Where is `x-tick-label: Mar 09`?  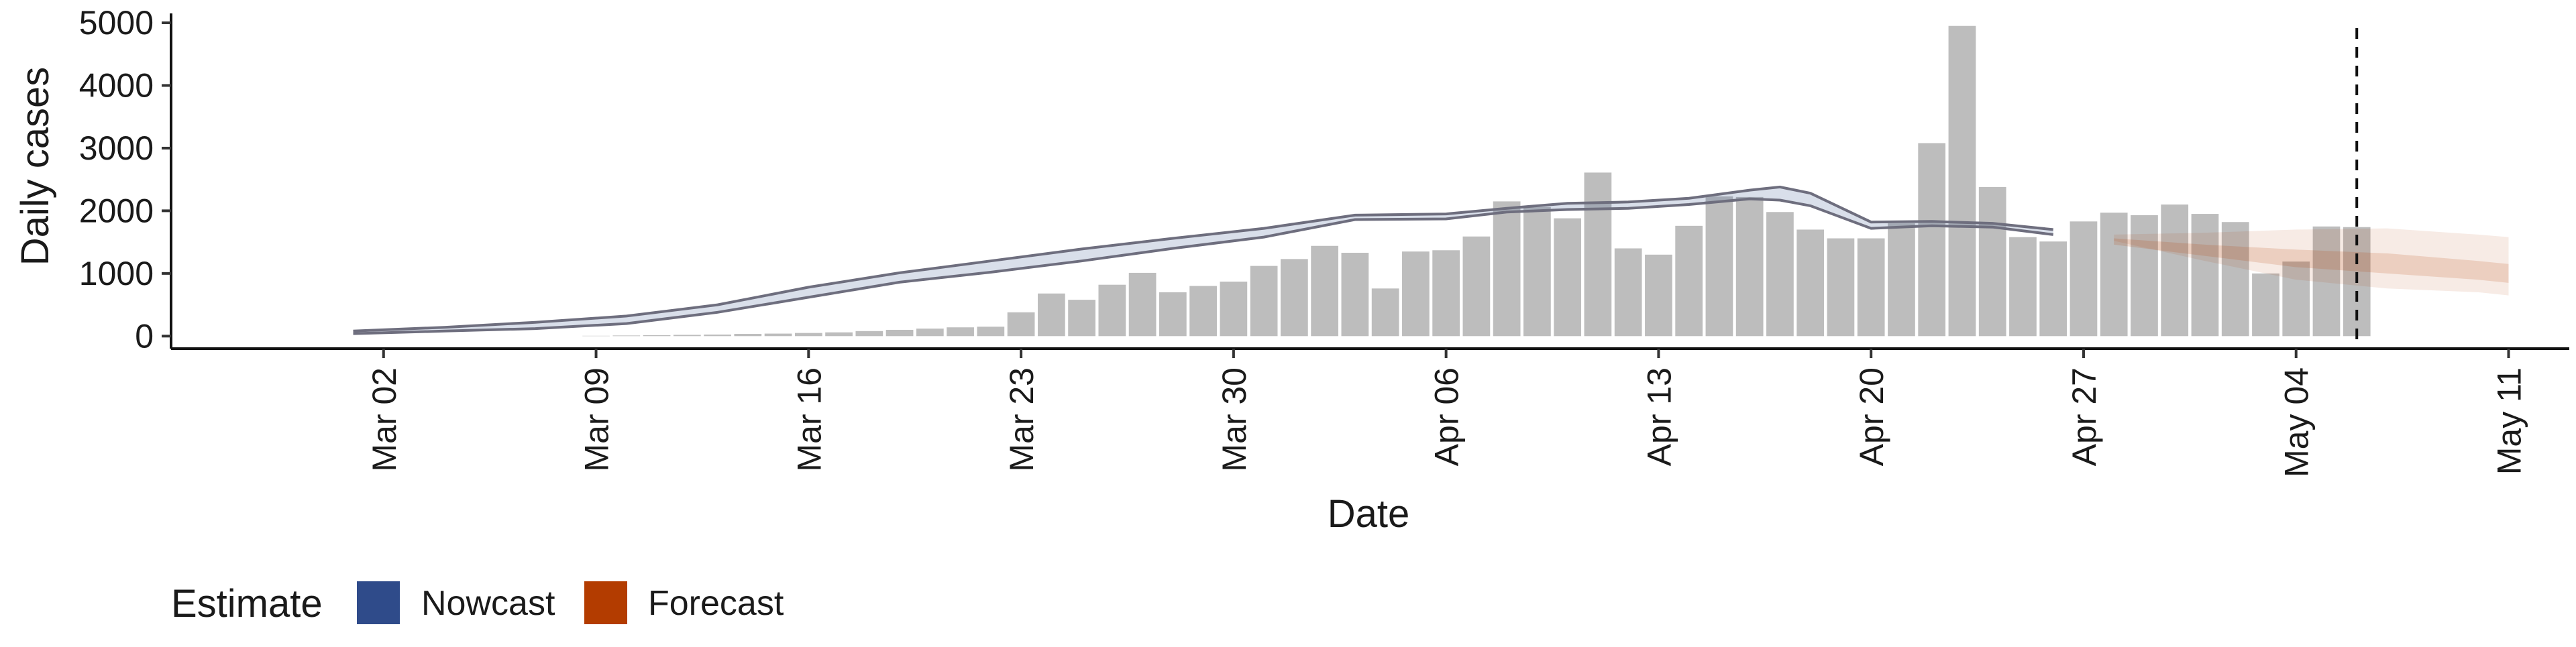
x-tick-label: Mar 09 is located at coordinates (597, 420).